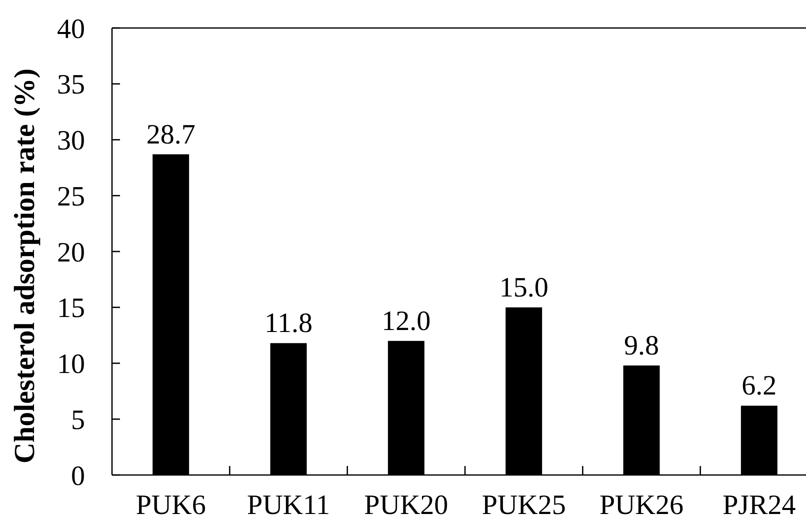 This screenshot has width=806, height=519. What do you see at coordinates (759, 504) in the screenshot?
I see `x-tick-label: PJR24` at bounding box center [759, 504].